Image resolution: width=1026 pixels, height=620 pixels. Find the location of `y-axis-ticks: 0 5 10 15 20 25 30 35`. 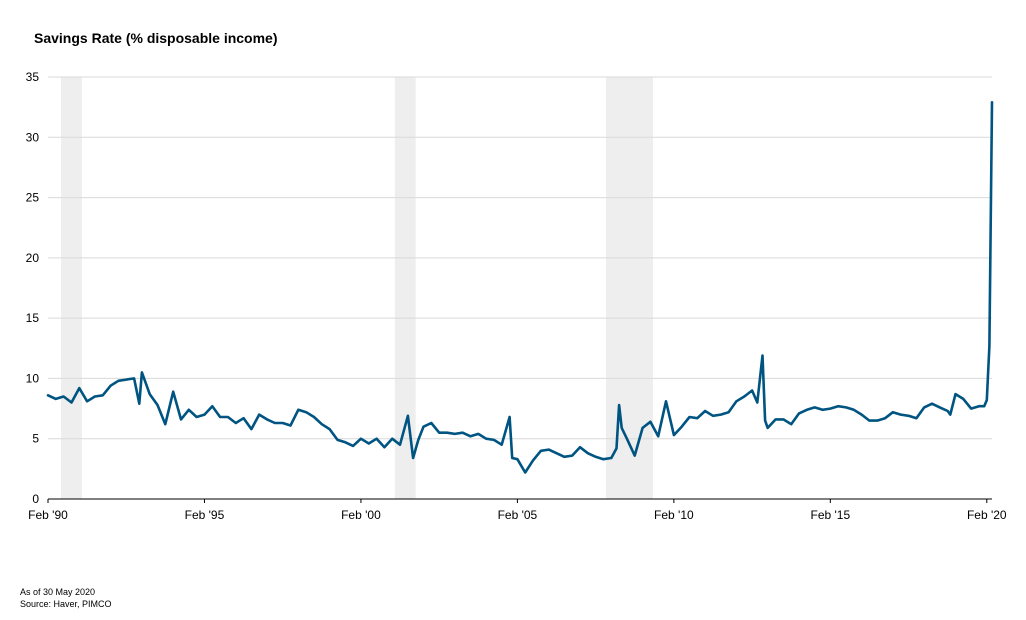

y-axis-ticks: 0 5 10 15 20 25 30 35 is located at coordinates (33, 288).